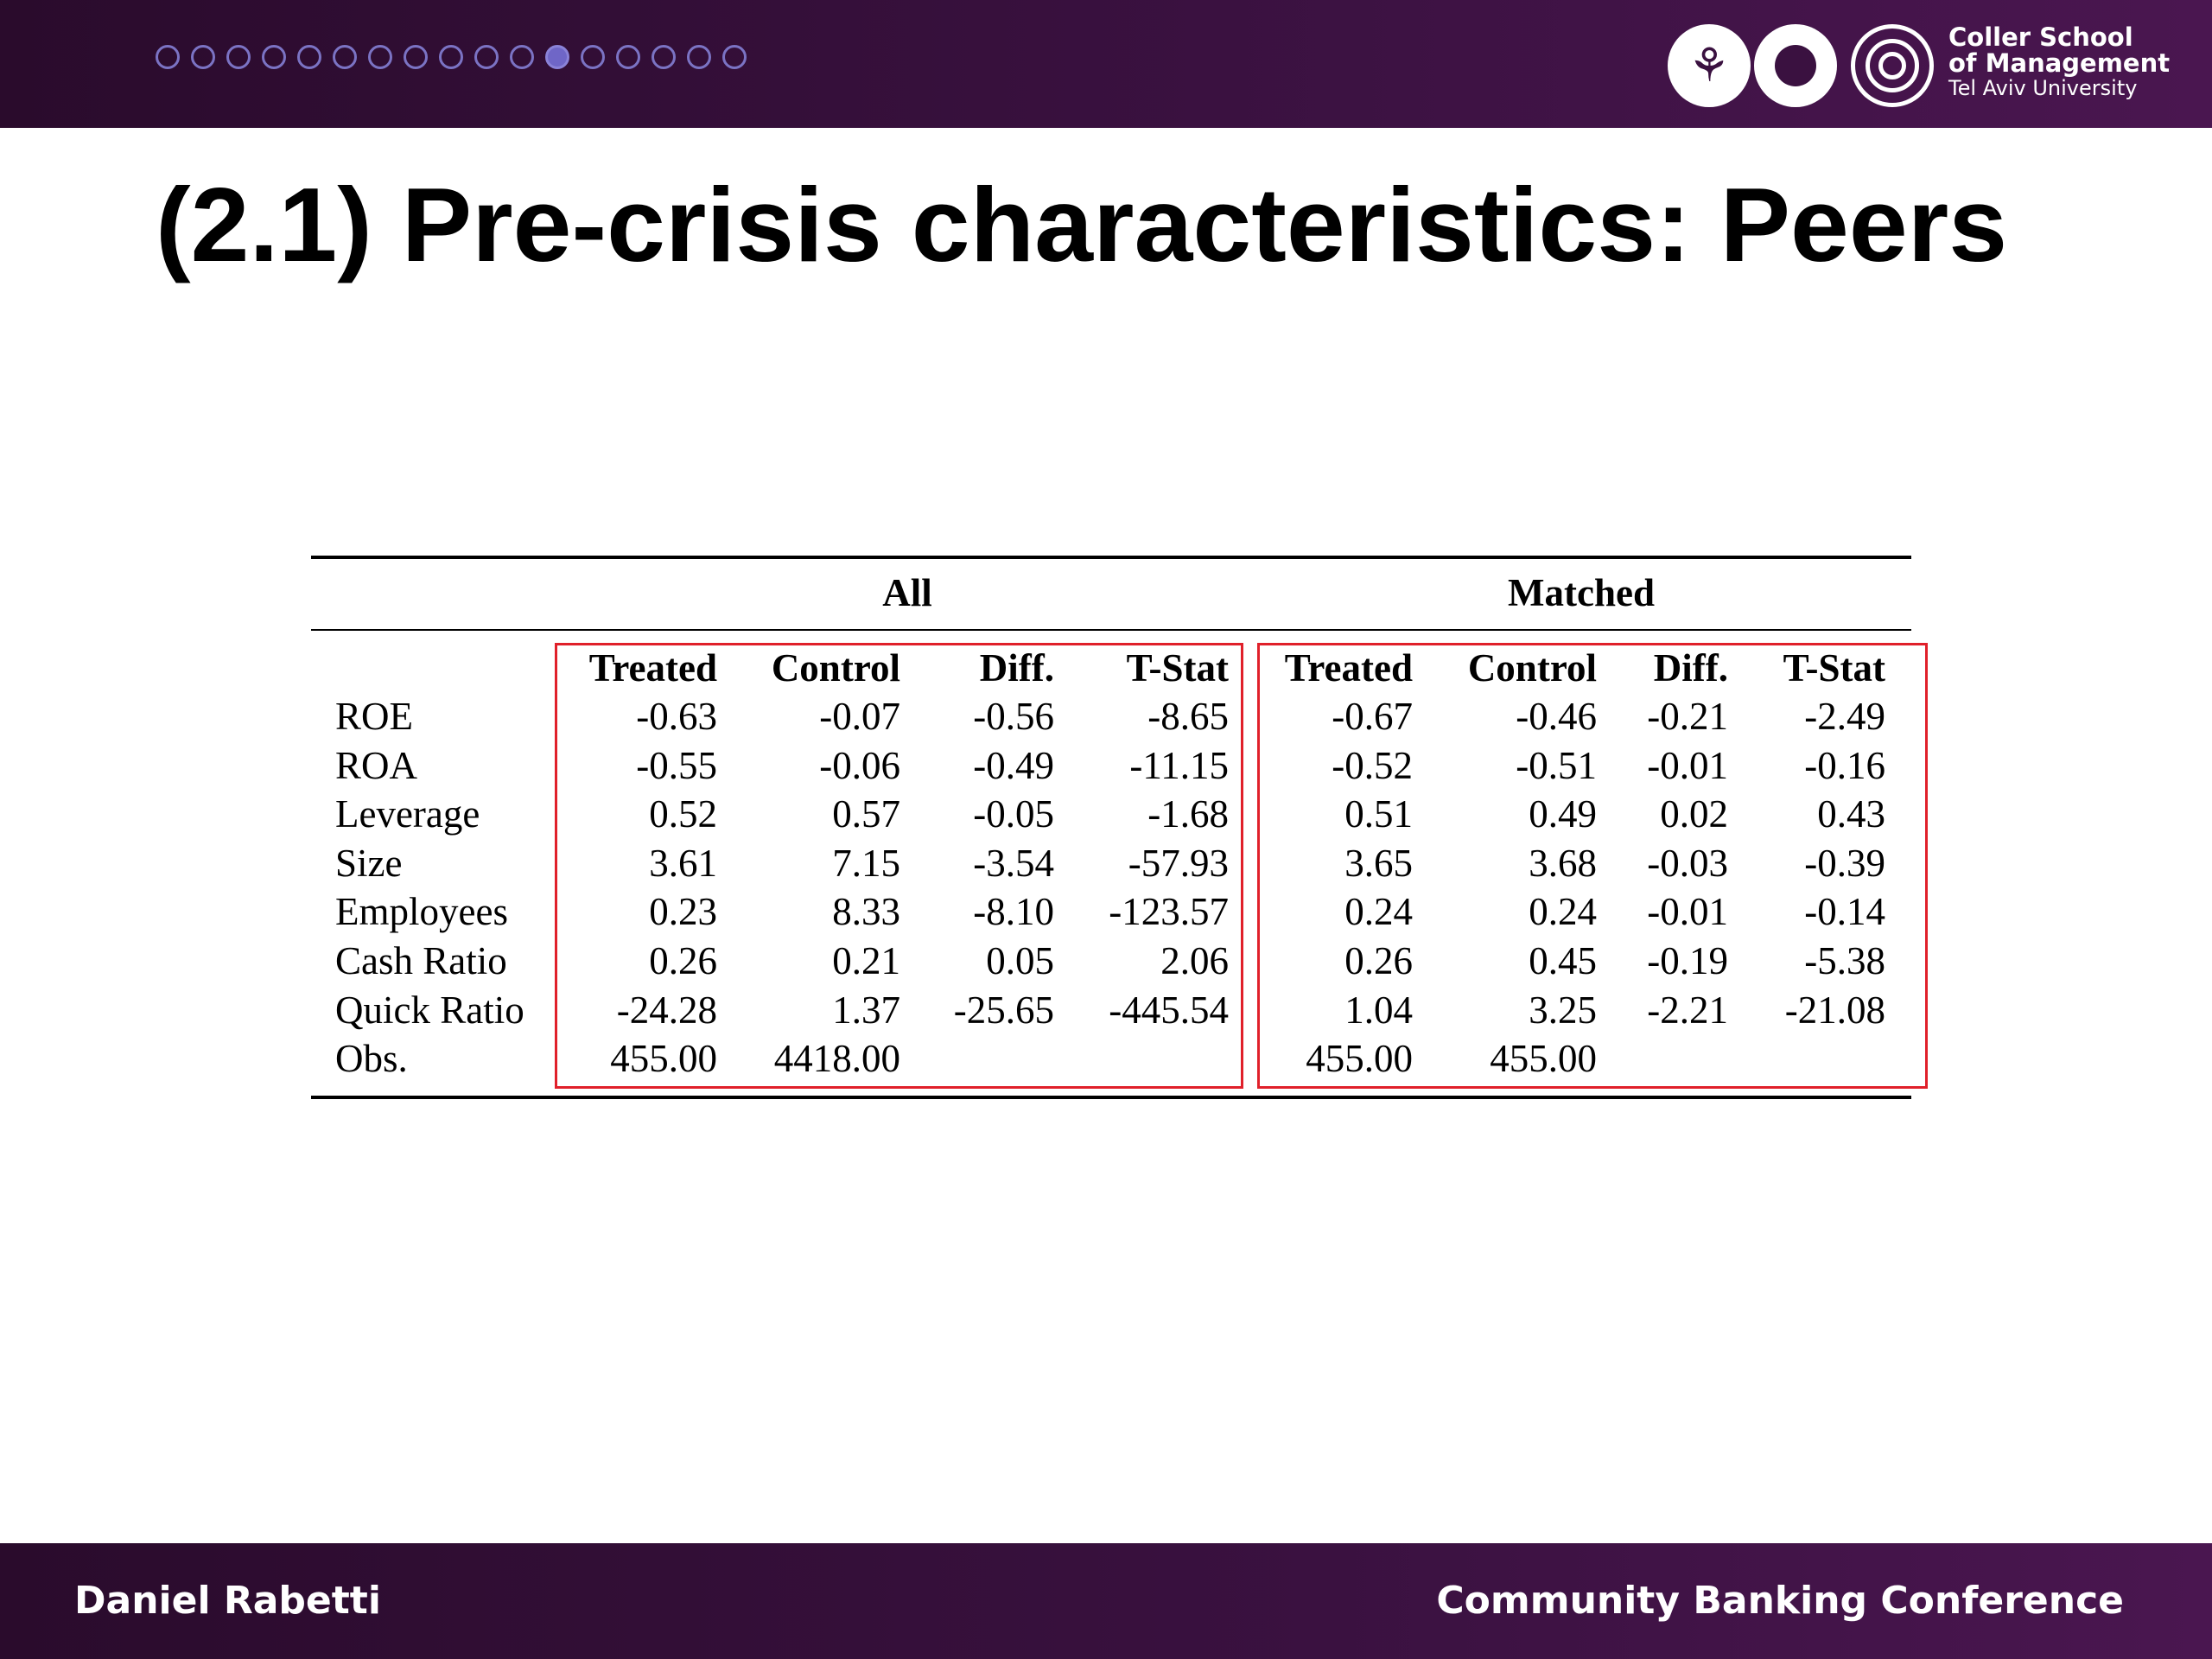 This screenshot has height=1659, width=2212. I want to click on group-header-matched: Matched, so click(1581, 592).